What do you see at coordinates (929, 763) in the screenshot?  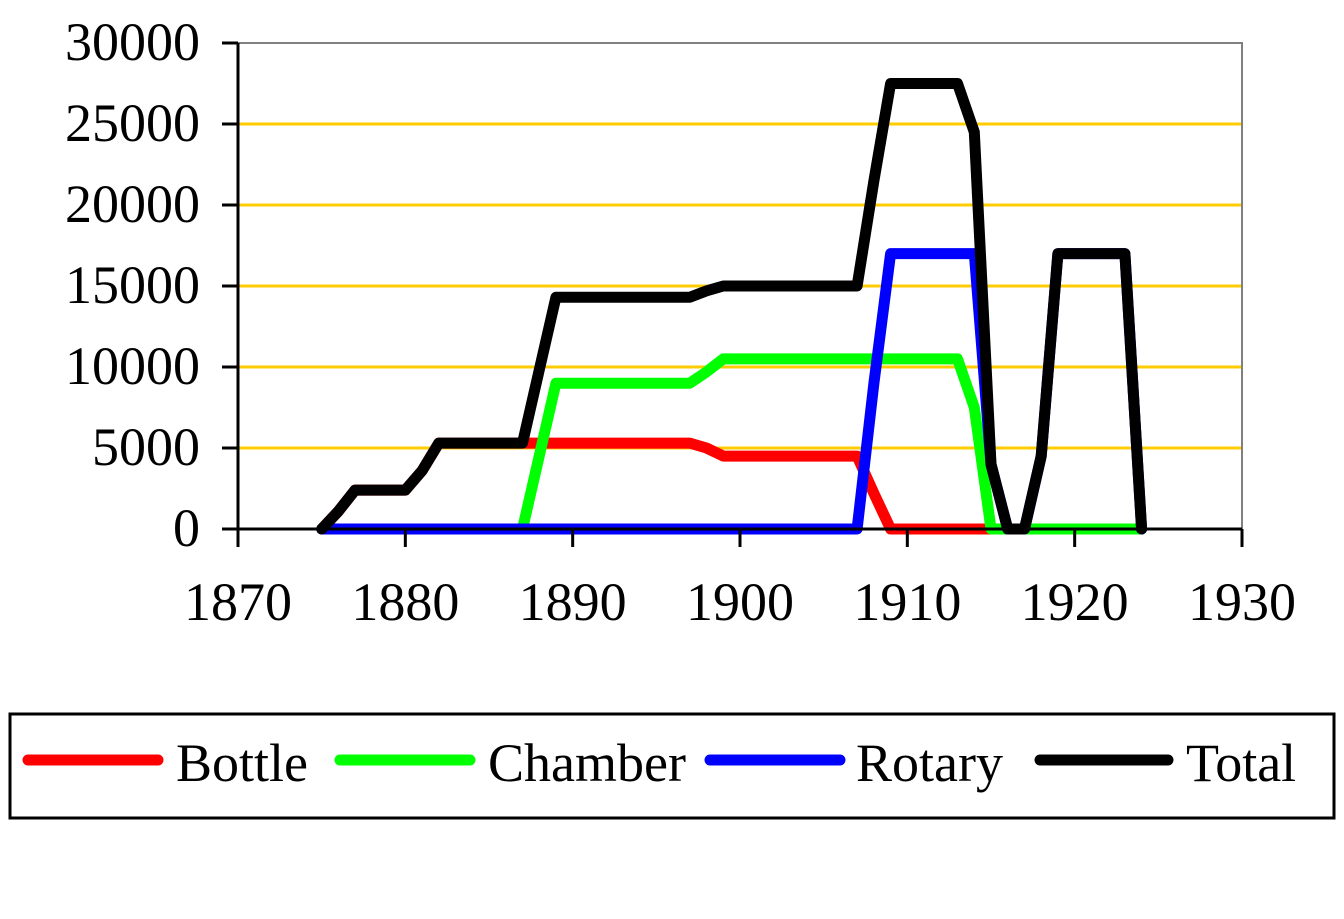 I see `legend-label-rotary: Rotary` at bounding box center [929, 763].